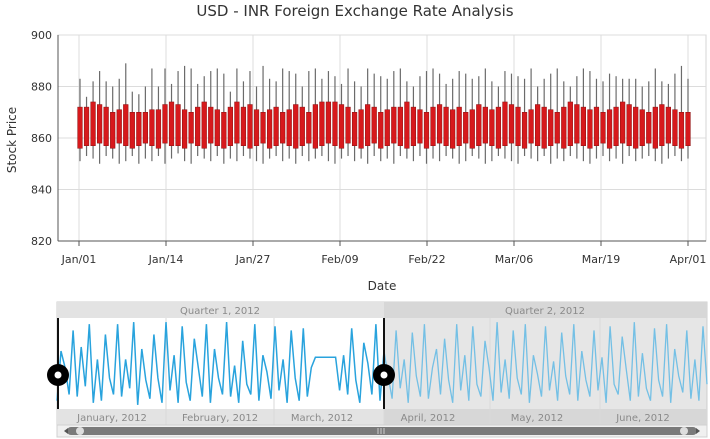 This screenshot has width=710, height=439. What do you see at coordinates (80, 431) in the screenshot?
I see `scrollbar-left-grip` at bounding box center [80, 431].